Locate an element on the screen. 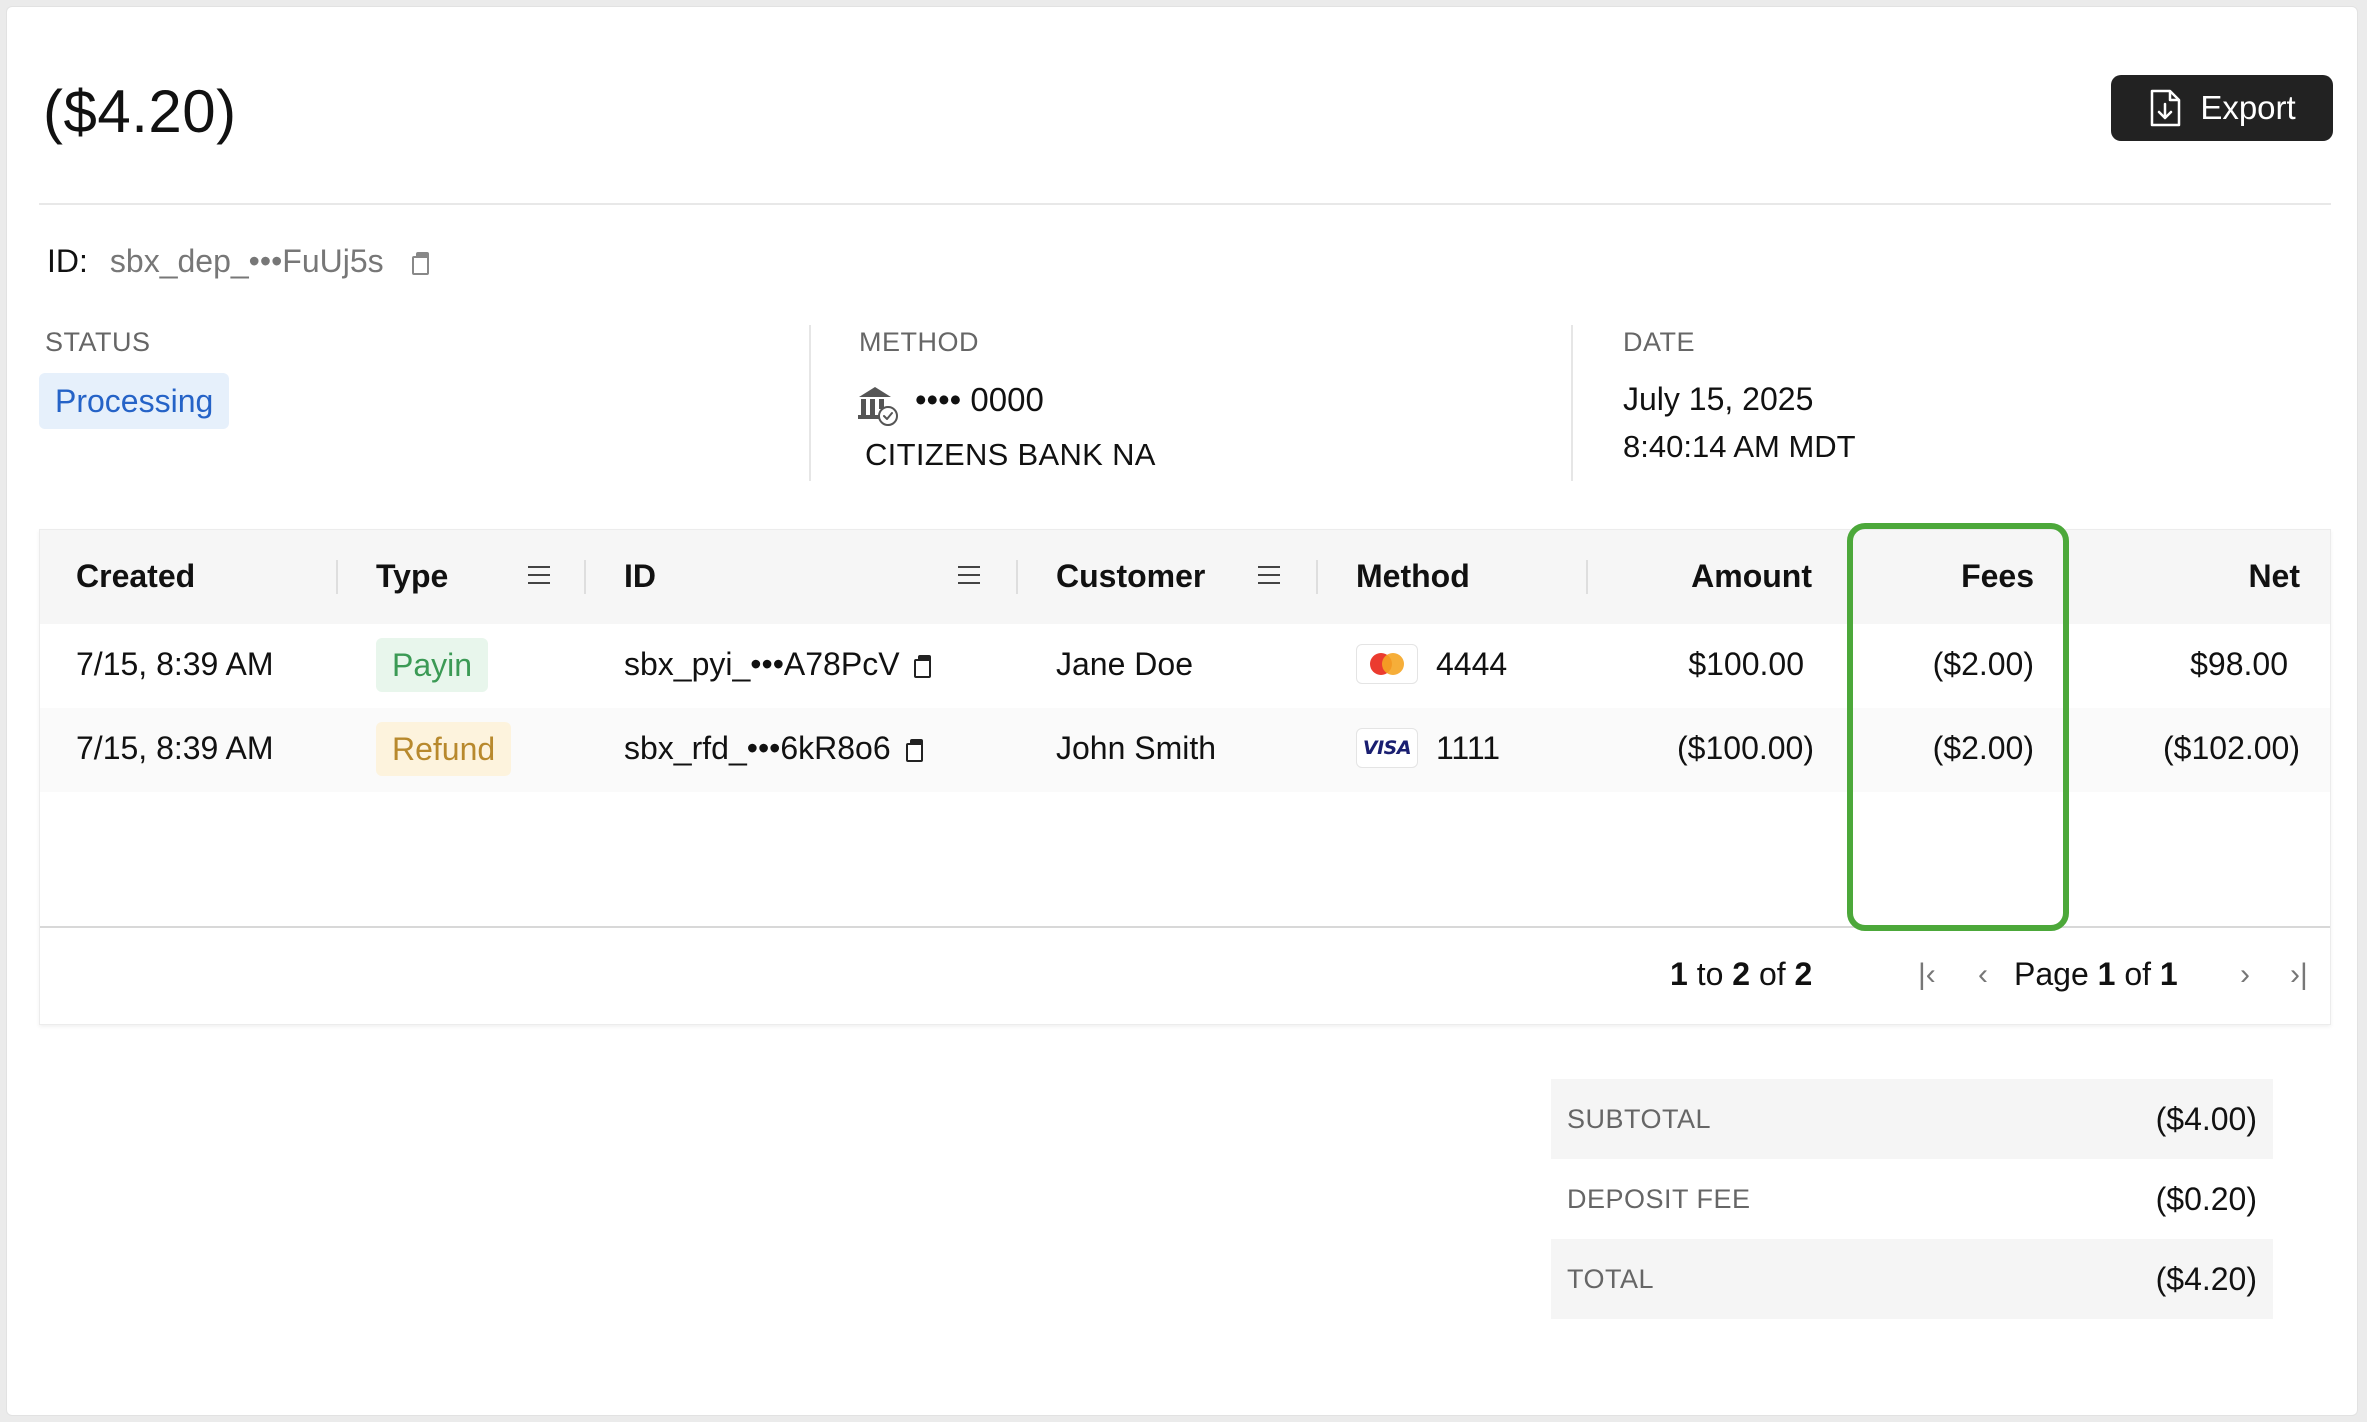 Image resolution: width=2367 pixels, height=1422 pixels. cell-card-last4: 4444 is located at coordinates (1472, 664).